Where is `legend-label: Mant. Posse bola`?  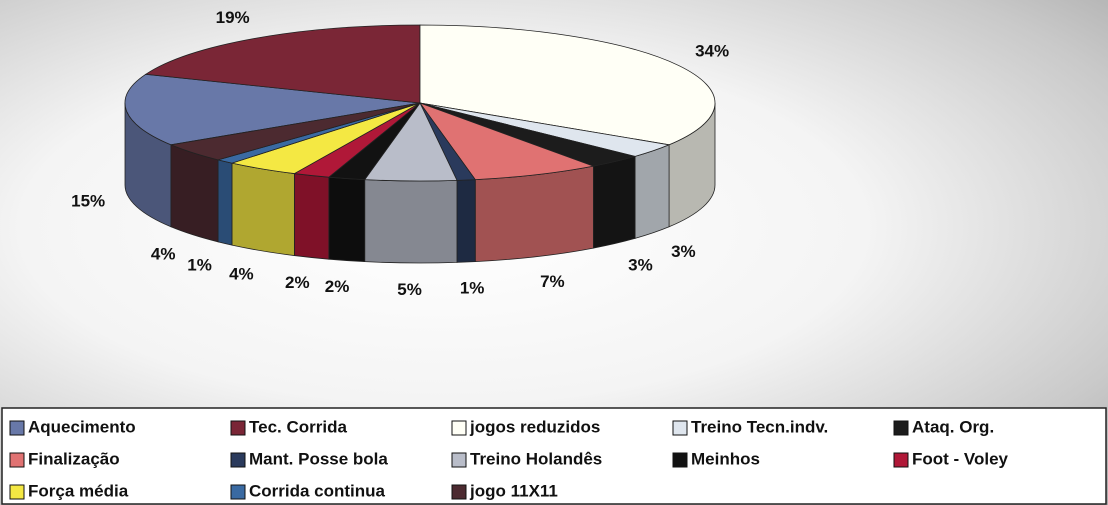
legend-label: Mant. Posse bola is located at coordinates (318, 458).